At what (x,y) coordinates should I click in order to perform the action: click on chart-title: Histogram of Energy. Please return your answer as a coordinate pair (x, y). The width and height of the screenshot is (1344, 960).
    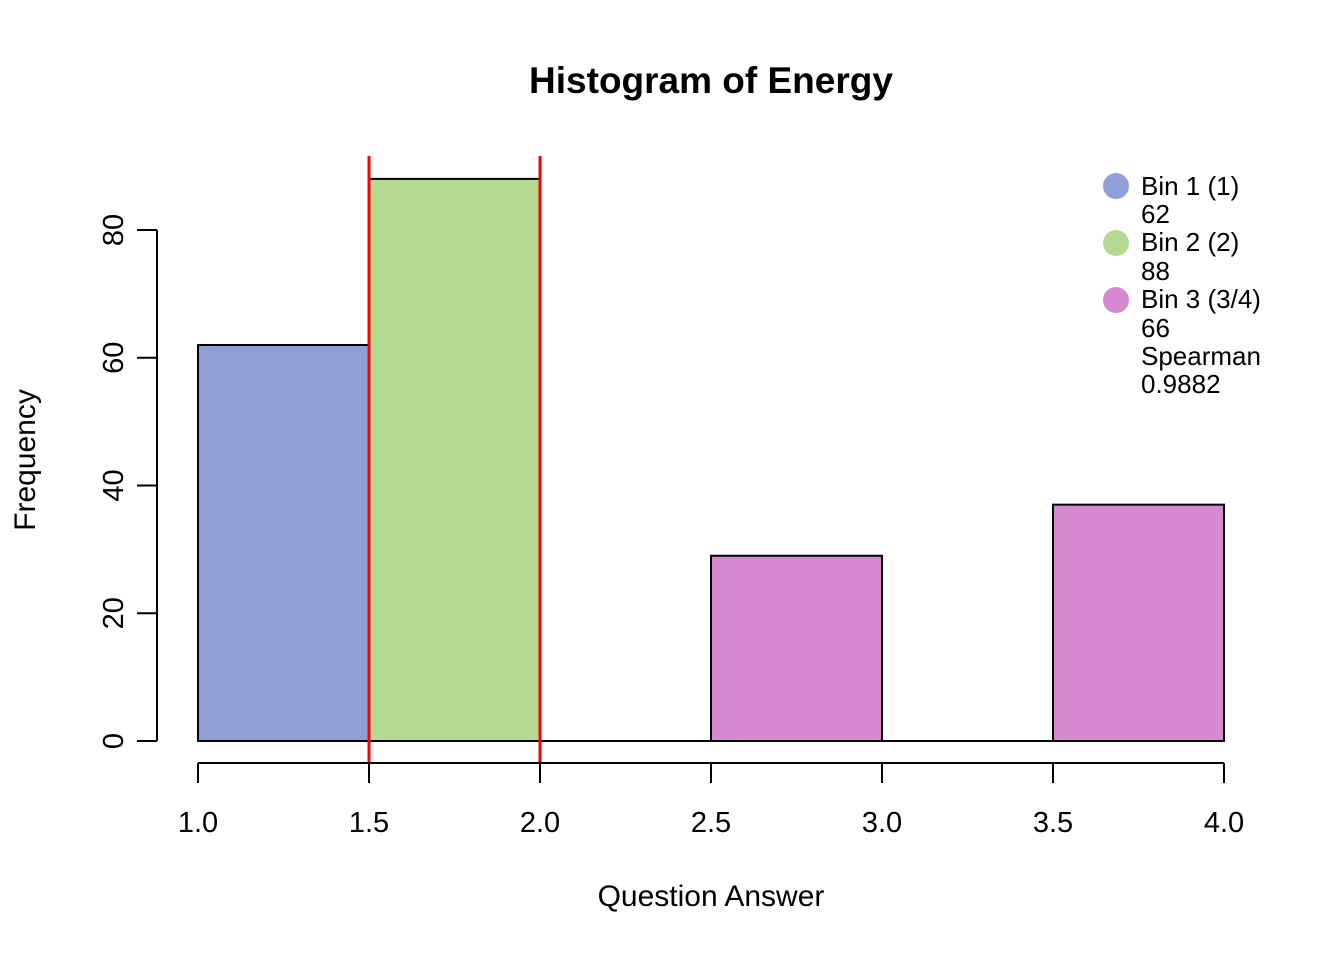
    Looking at the image, I should click on (711, 80).